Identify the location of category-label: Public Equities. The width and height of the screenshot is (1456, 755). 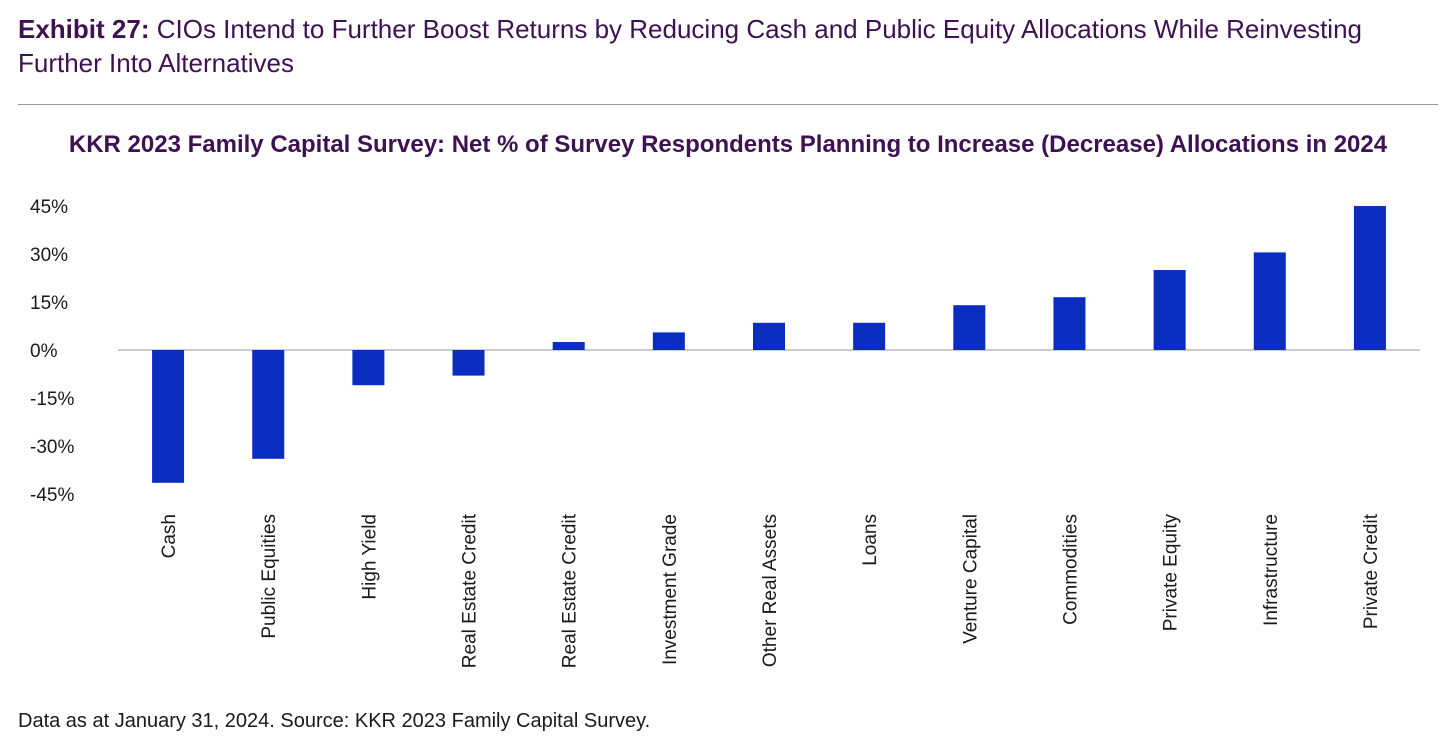
(269, 576).